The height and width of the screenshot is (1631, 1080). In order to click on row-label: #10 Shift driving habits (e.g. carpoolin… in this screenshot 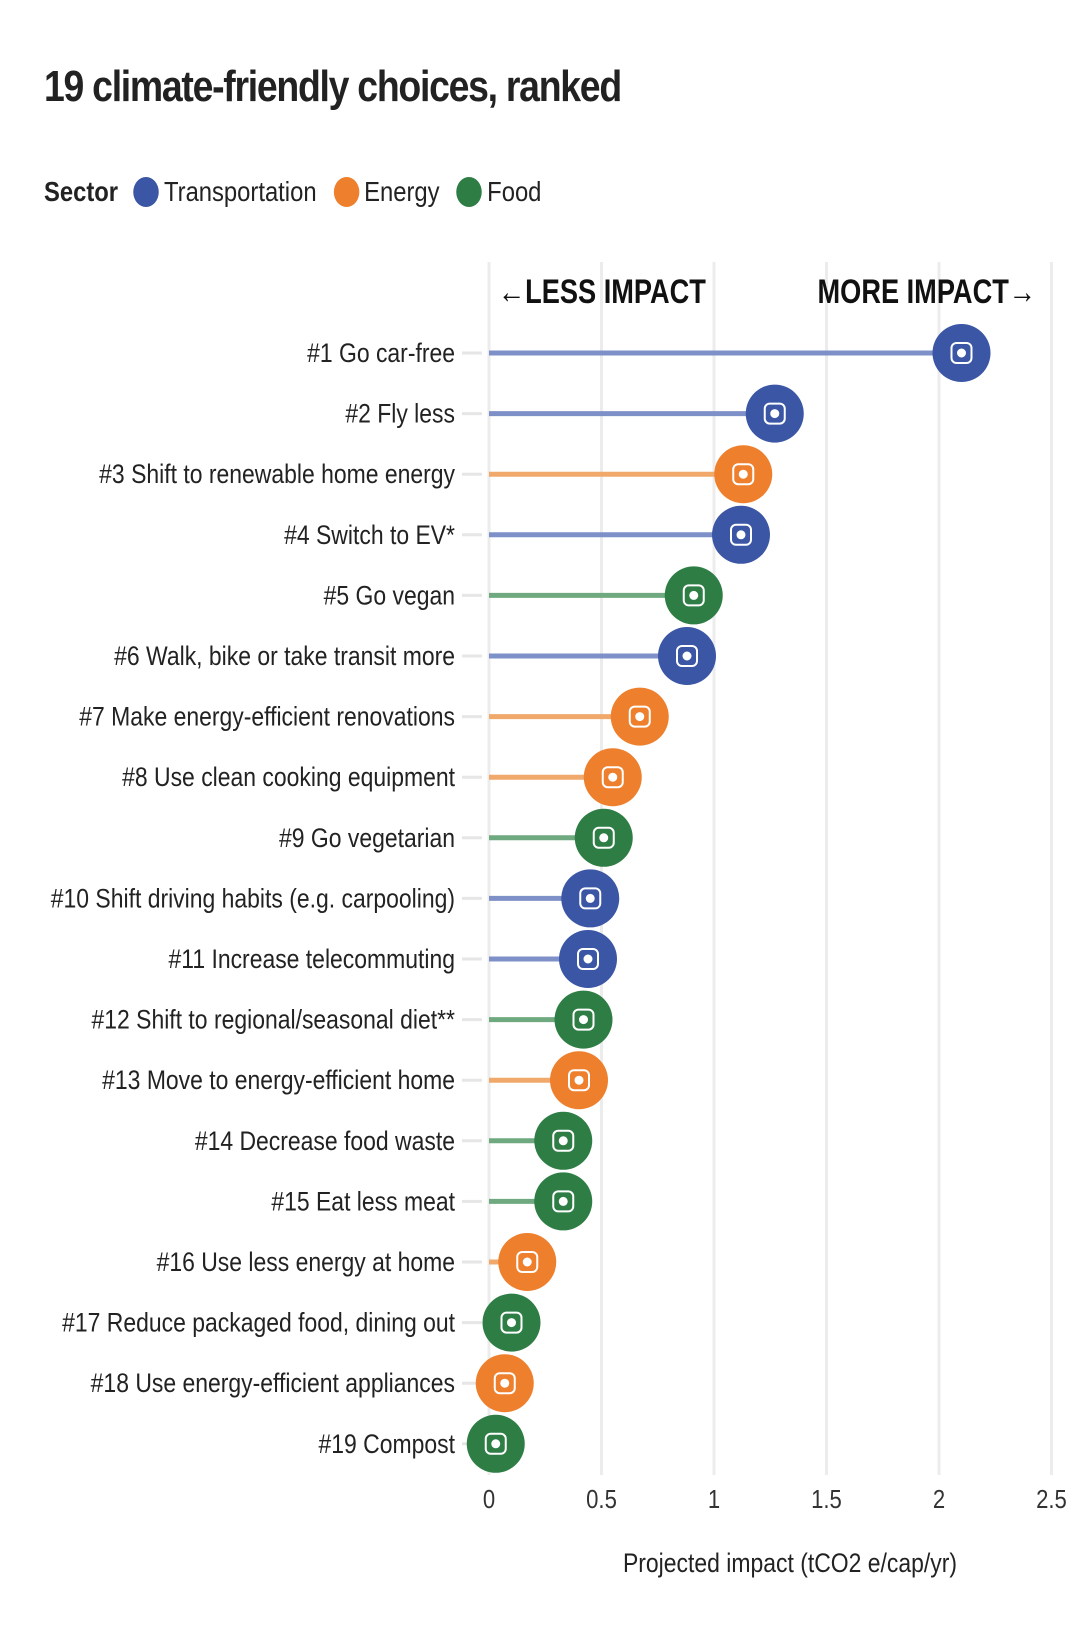, I will do `click(253, 899)`.